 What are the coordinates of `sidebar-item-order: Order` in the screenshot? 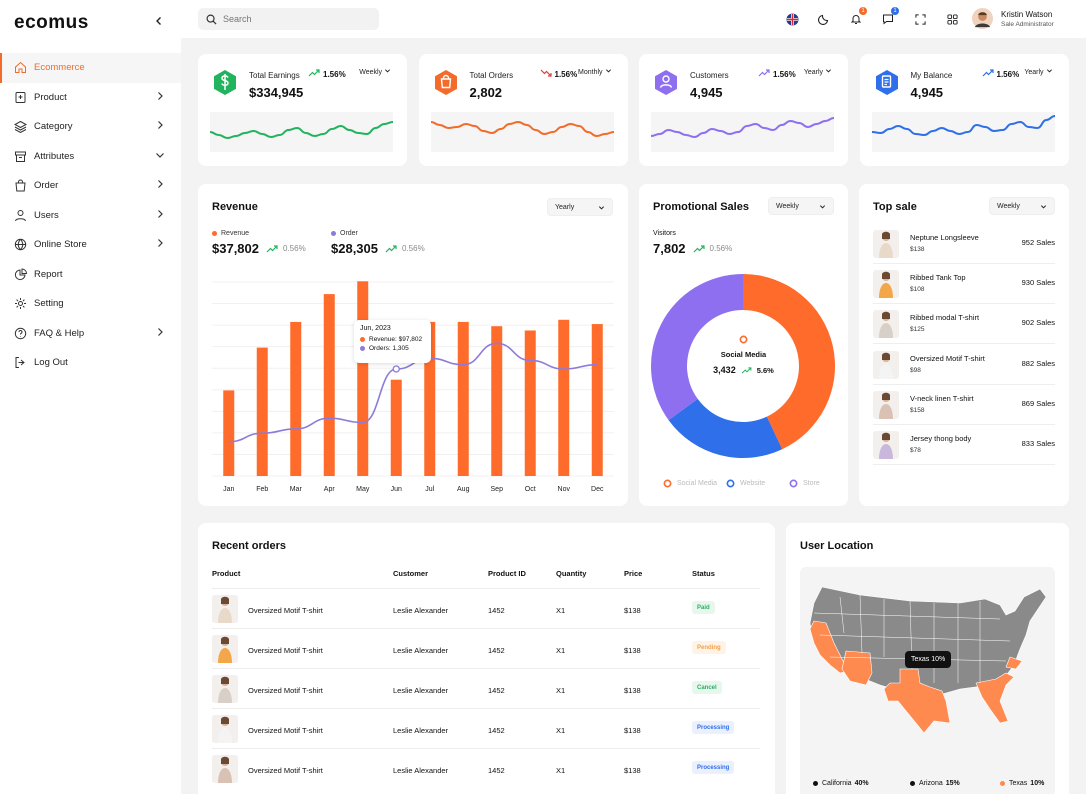 It's located at (90, 186).